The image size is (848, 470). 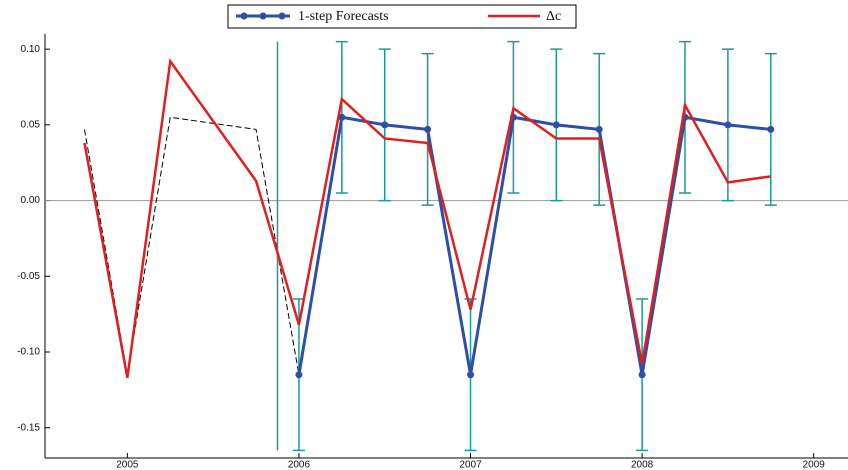 I want to click on y-tick-label: -0.15, so click(x=28, y=427).